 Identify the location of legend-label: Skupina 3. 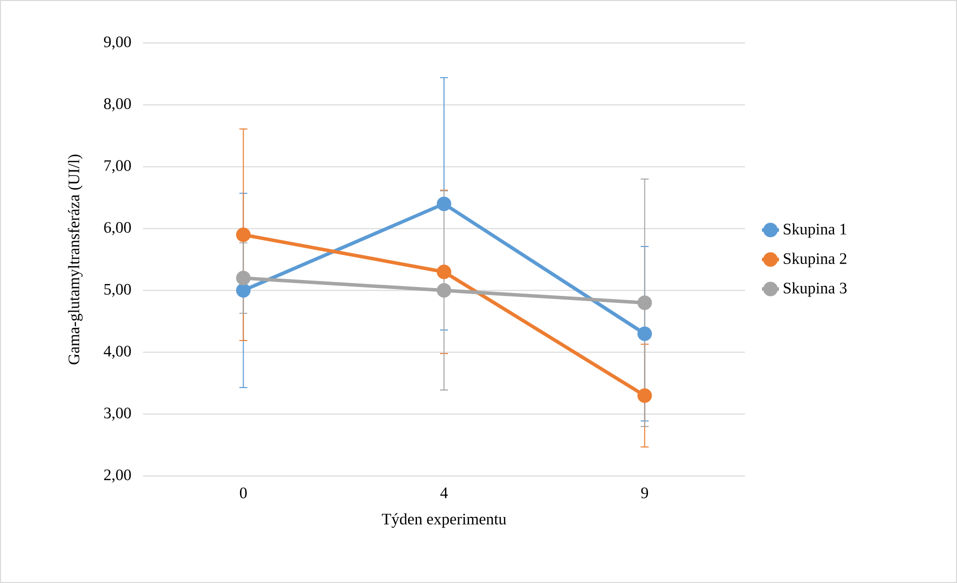
(815, 289).